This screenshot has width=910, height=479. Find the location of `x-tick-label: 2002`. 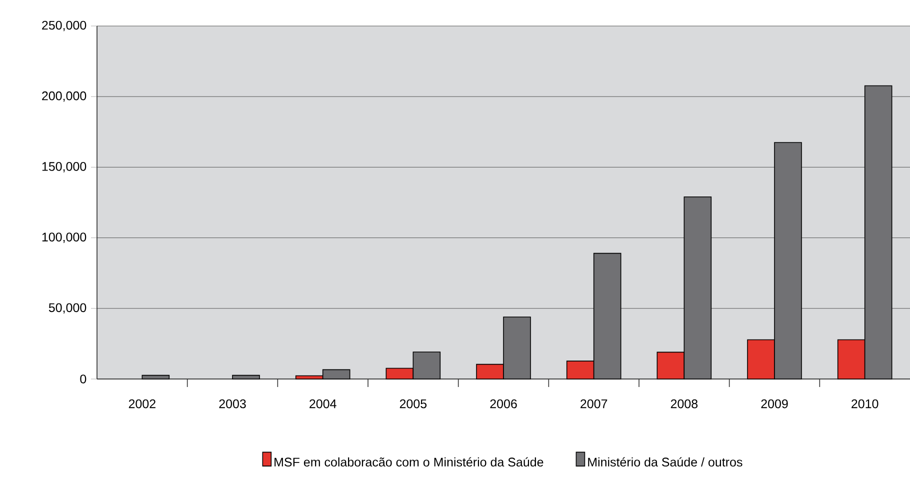

x-tick-label: 2002 is located at coordinates (142, 403).